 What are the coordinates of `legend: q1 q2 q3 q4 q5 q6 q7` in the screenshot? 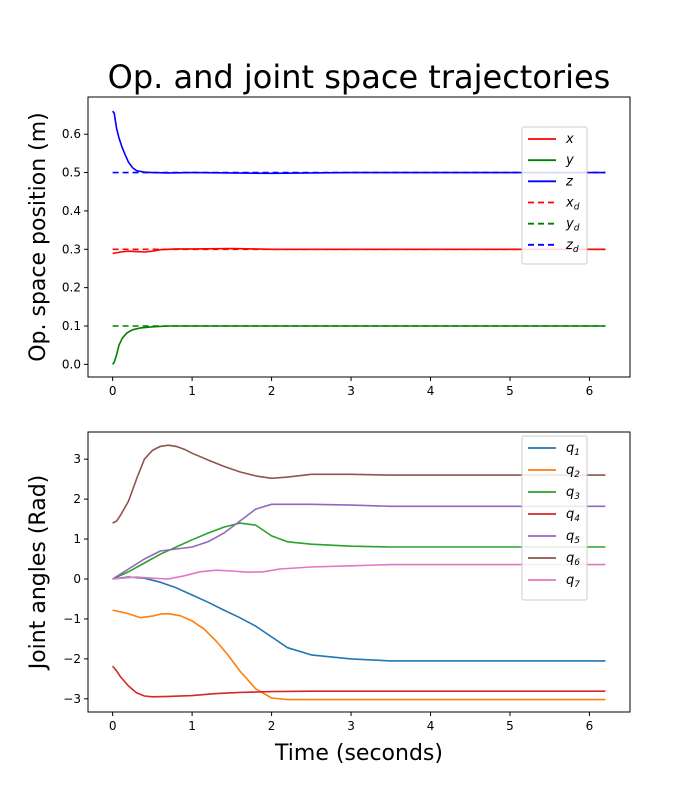 It's located at (554, 518).